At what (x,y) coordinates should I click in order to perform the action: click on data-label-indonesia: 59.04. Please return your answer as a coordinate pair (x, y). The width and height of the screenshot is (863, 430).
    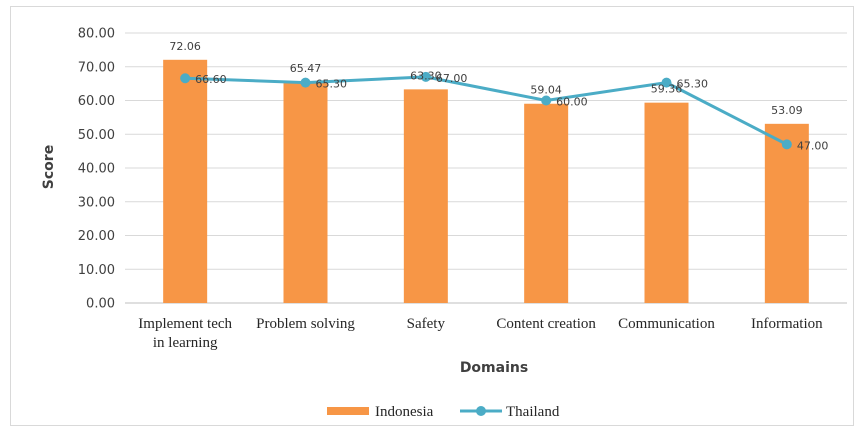
    Looking at the image, I should click on (546, 90).